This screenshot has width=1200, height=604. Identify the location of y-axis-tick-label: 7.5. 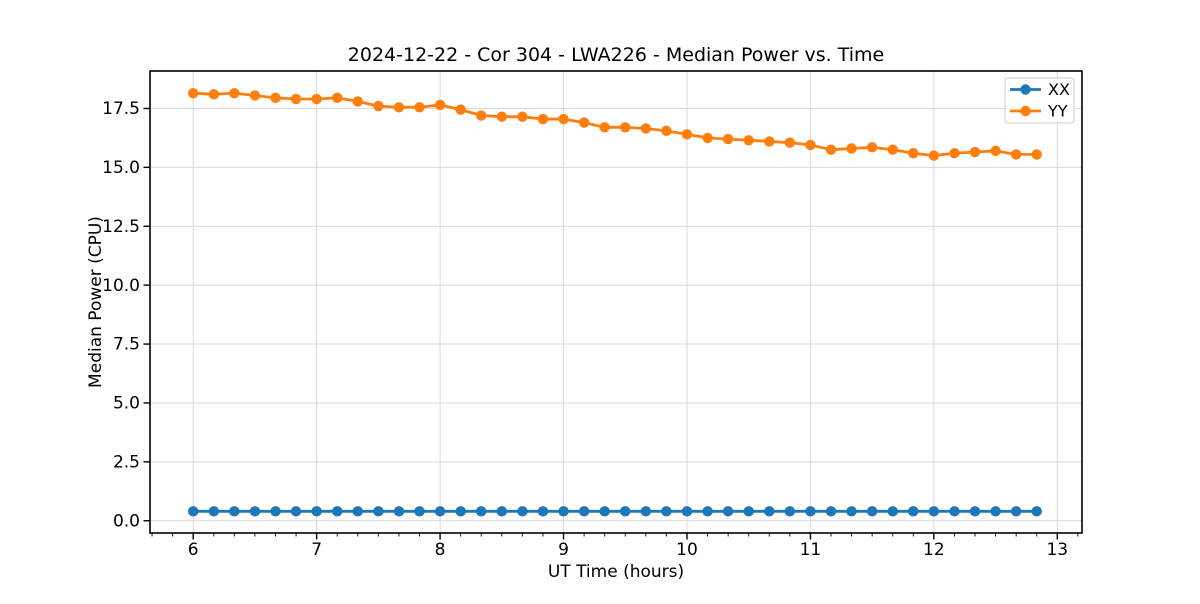
(126, 345).